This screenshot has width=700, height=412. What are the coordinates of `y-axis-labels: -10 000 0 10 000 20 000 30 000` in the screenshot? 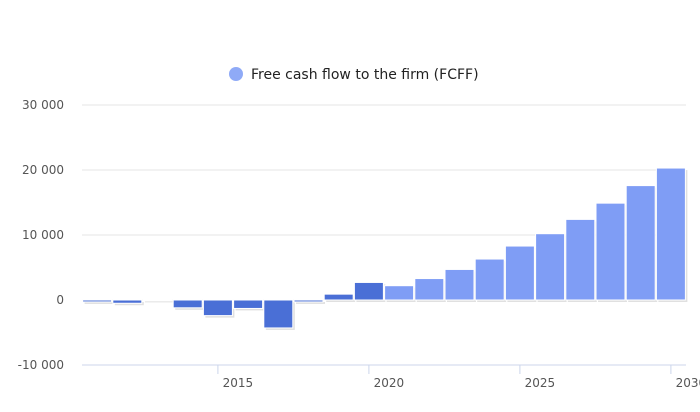 It's located at (41, 235).